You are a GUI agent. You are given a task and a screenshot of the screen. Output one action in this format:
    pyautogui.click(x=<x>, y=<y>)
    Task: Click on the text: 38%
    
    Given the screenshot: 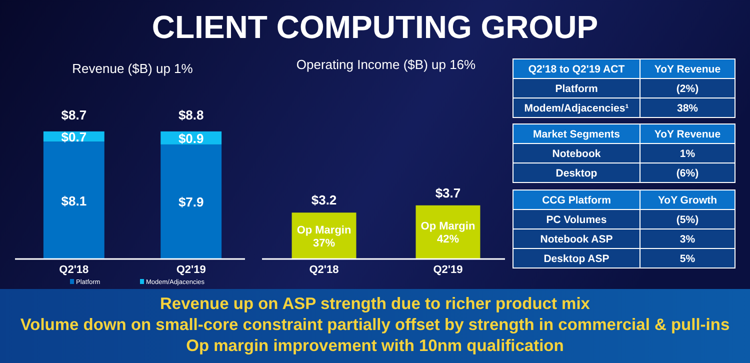 What is the action you would take?
    pyautogui.click(x=687, y=108)
    